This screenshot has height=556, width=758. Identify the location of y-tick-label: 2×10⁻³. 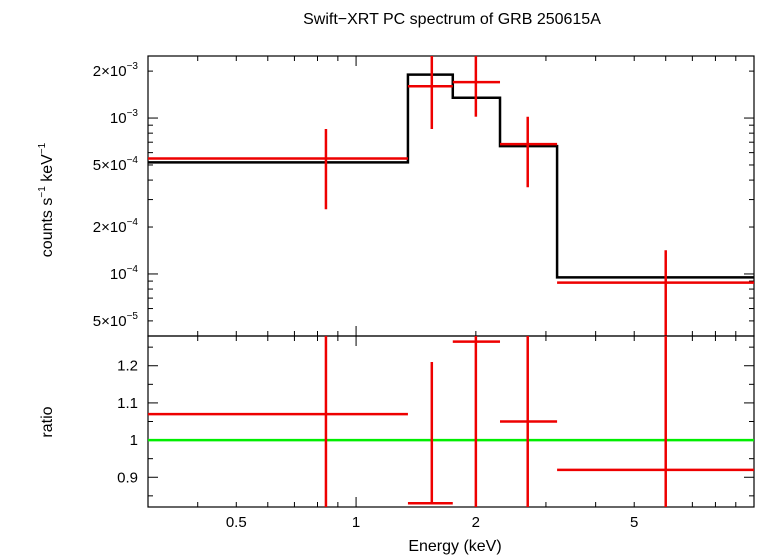
(116, 70).